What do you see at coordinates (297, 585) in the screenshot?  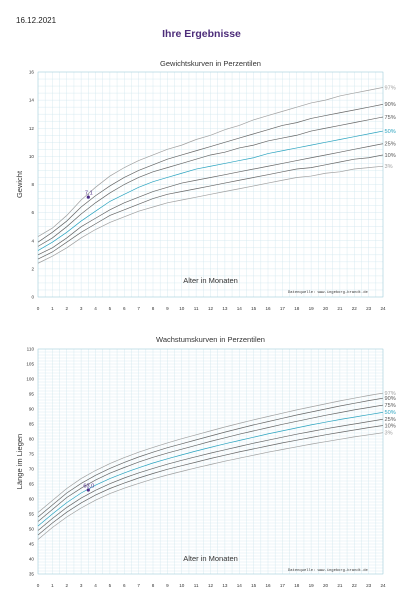 I see `length-x-tick-label: 18` at bounding box center [297, 585].